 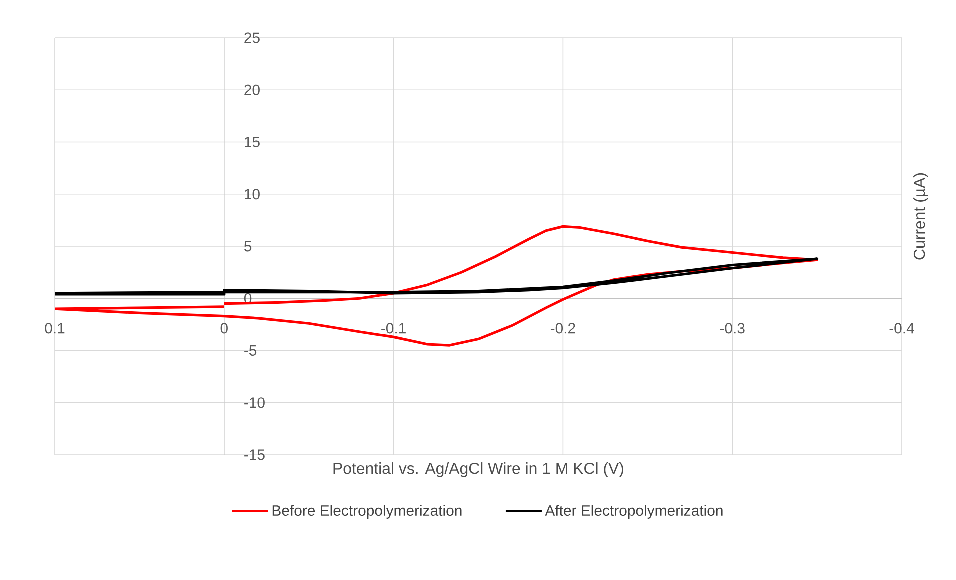 What do you see at coordinates (254, 455) in the screenshot?
I see `y-tick-label: -15` at bounding box center [254, 455].